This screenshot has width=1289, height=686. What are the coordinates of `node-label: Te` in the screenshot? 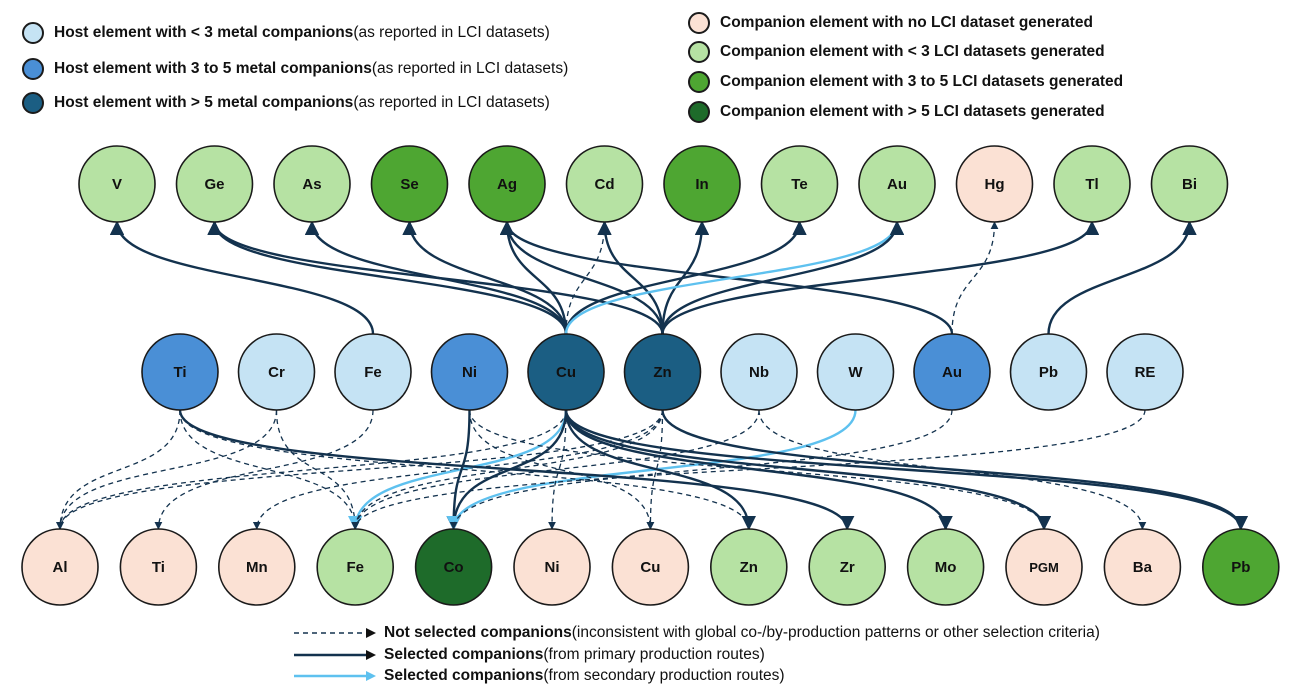 It's located at (799, 184).